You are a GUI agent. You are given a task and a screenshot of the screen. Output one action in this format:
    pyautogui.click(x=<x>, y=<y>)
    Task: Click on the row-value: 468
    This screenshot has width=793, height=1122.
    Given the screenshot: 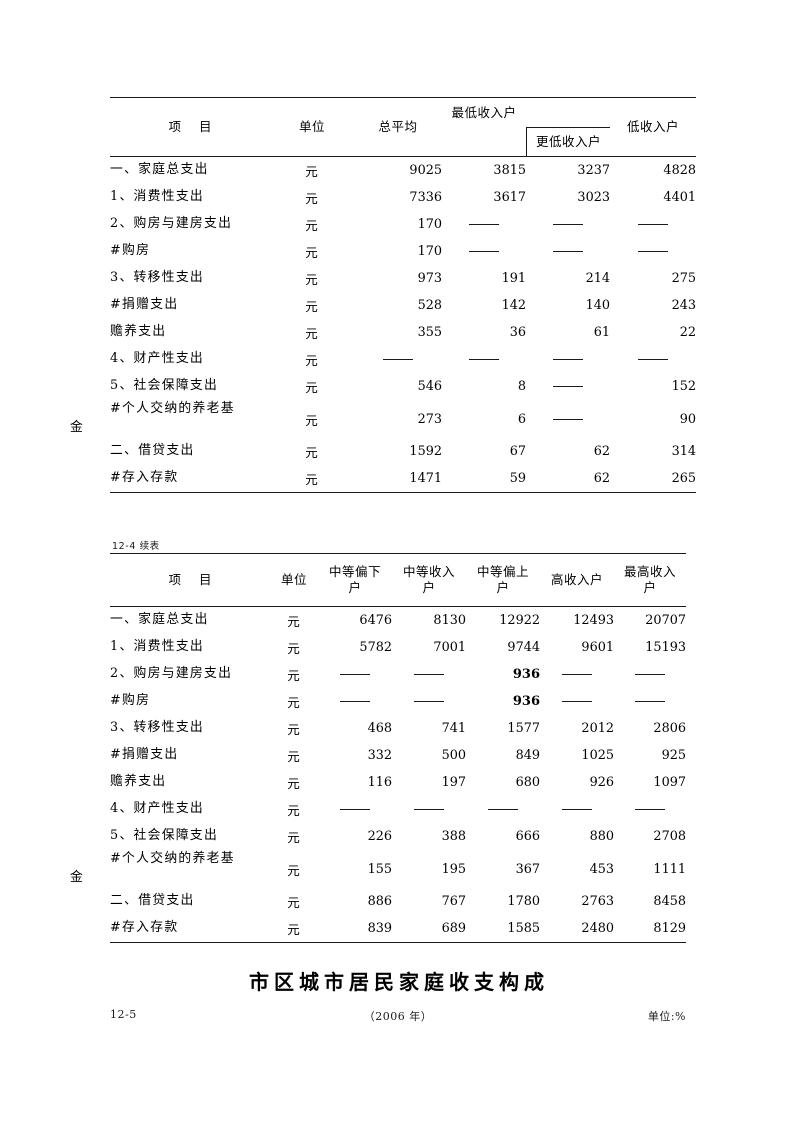 What is the action you would take?
    pyautogui.click(x=379, y=728)
    